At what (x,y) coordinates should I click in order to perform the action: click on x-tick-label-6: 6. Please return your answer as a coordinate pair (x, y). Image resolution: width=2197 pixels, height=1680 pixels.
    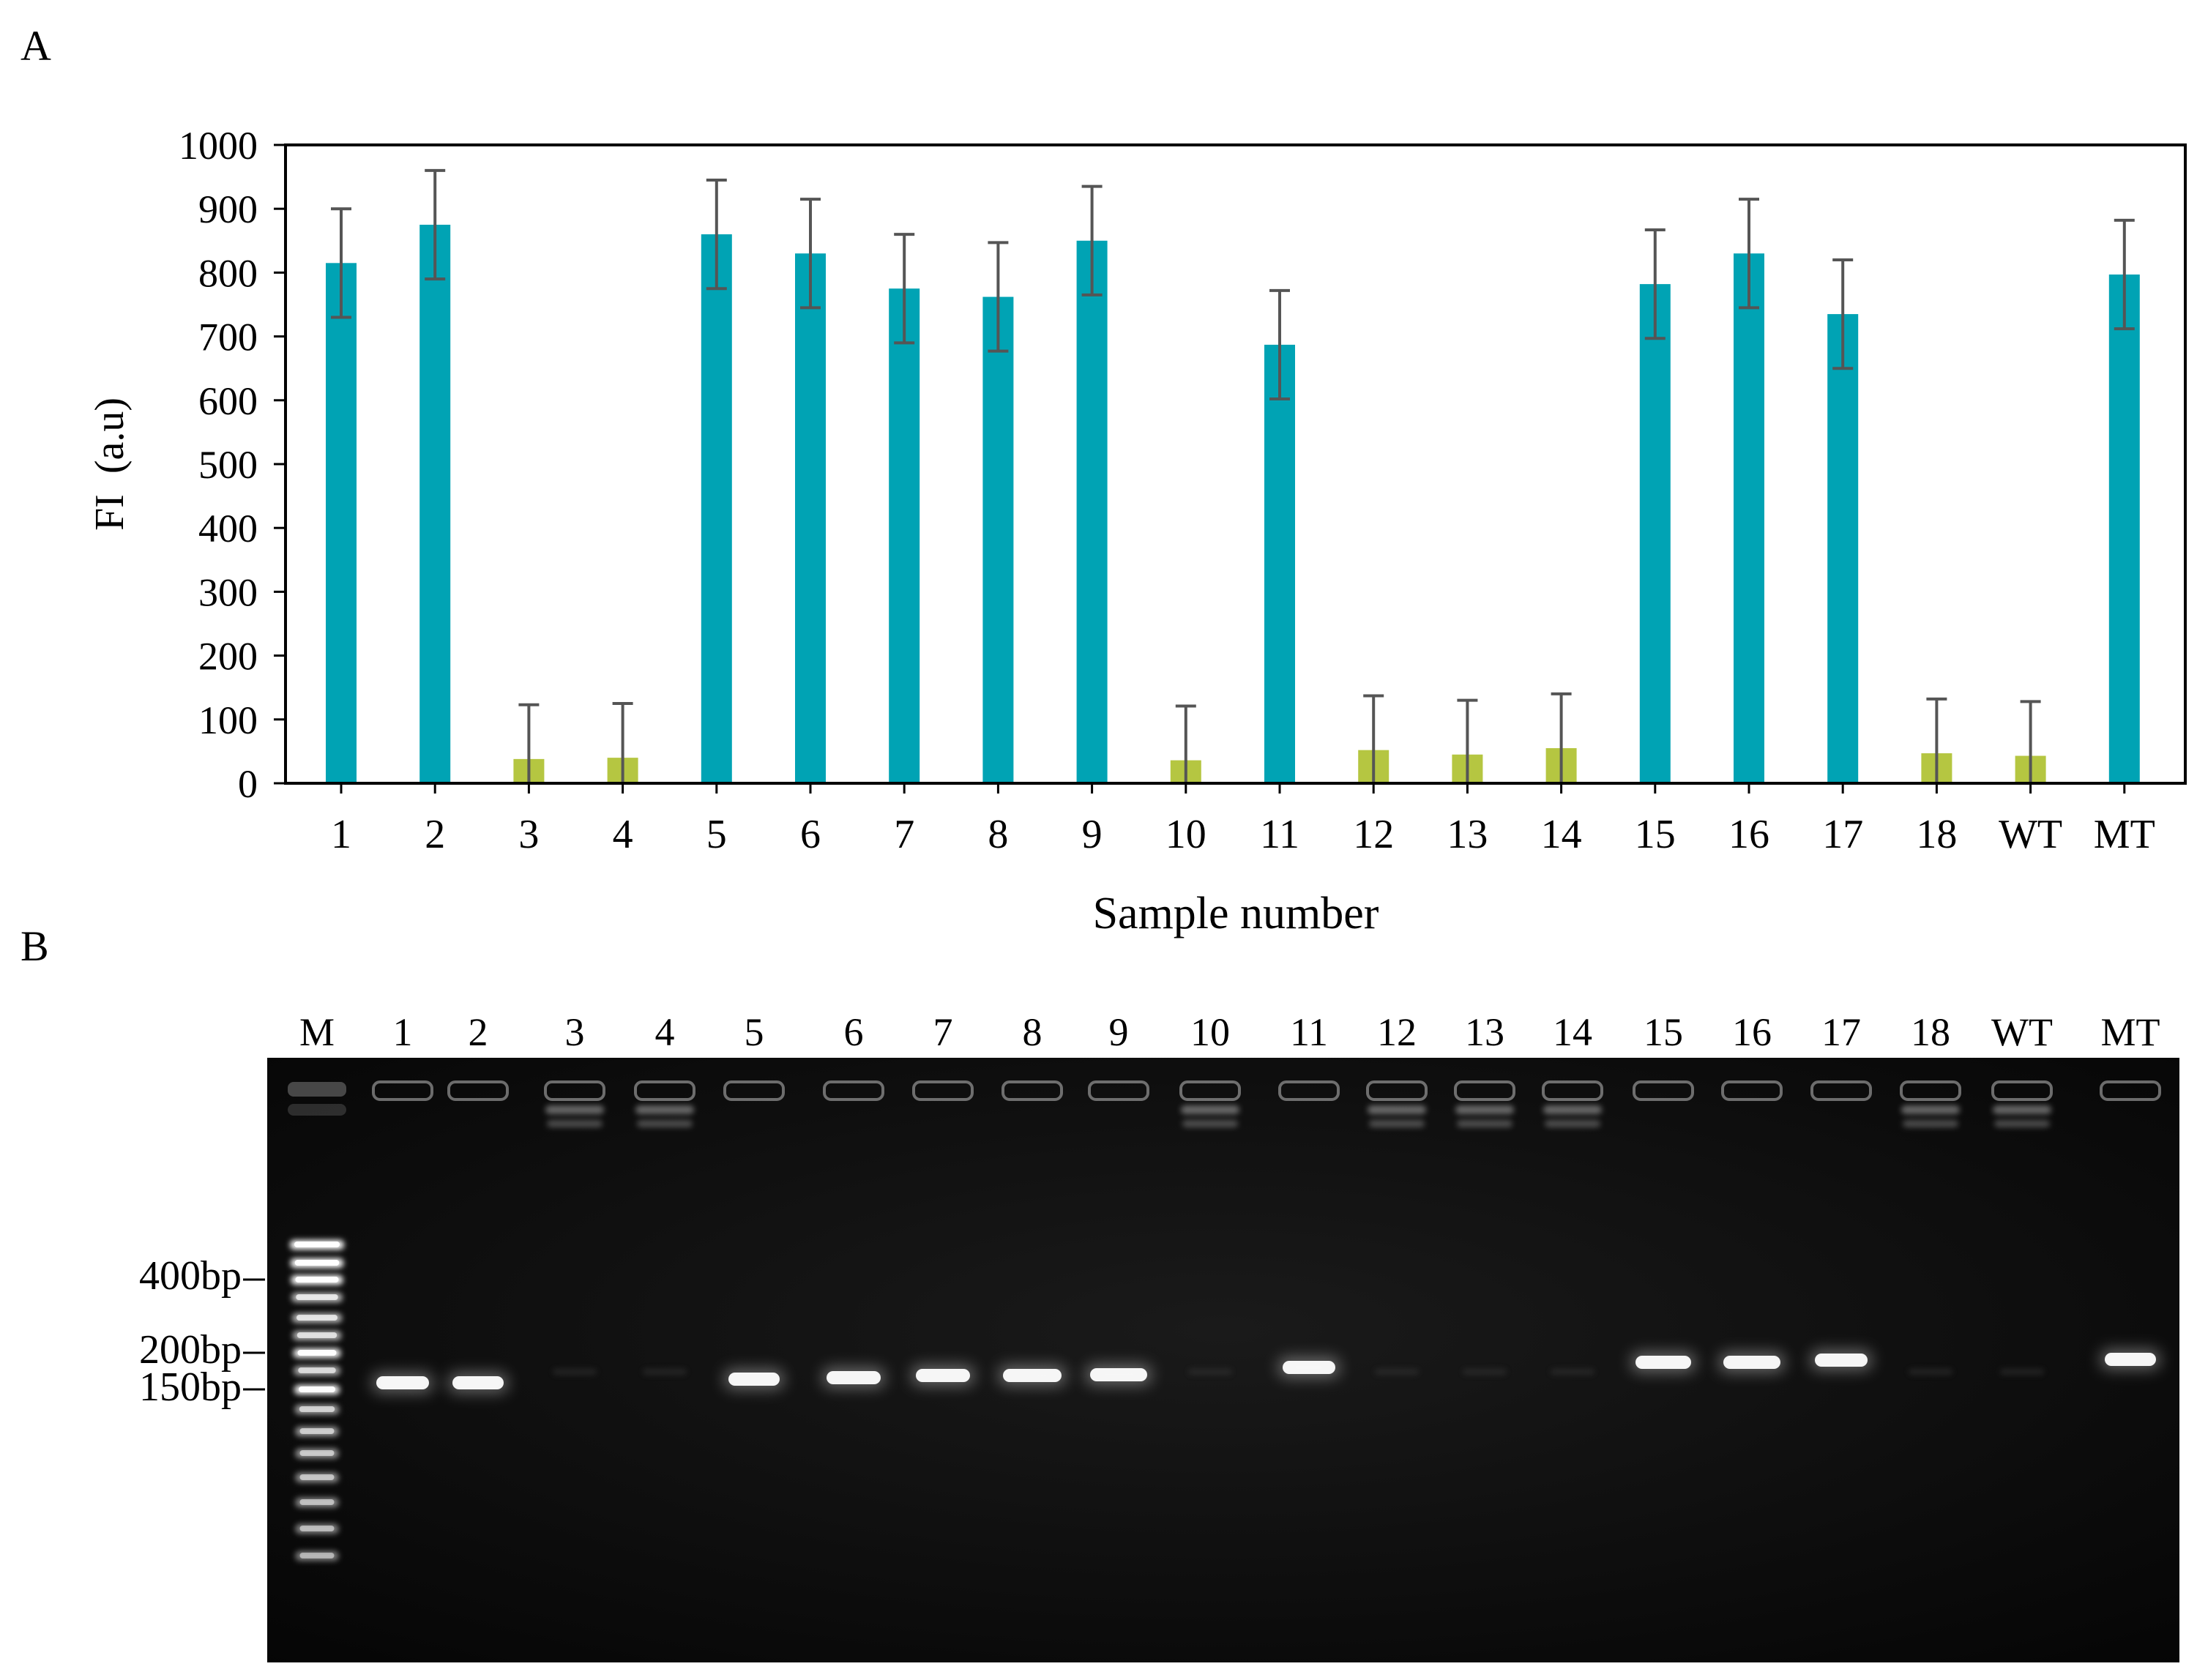
    Looking at the image, I should click on (810, 834).